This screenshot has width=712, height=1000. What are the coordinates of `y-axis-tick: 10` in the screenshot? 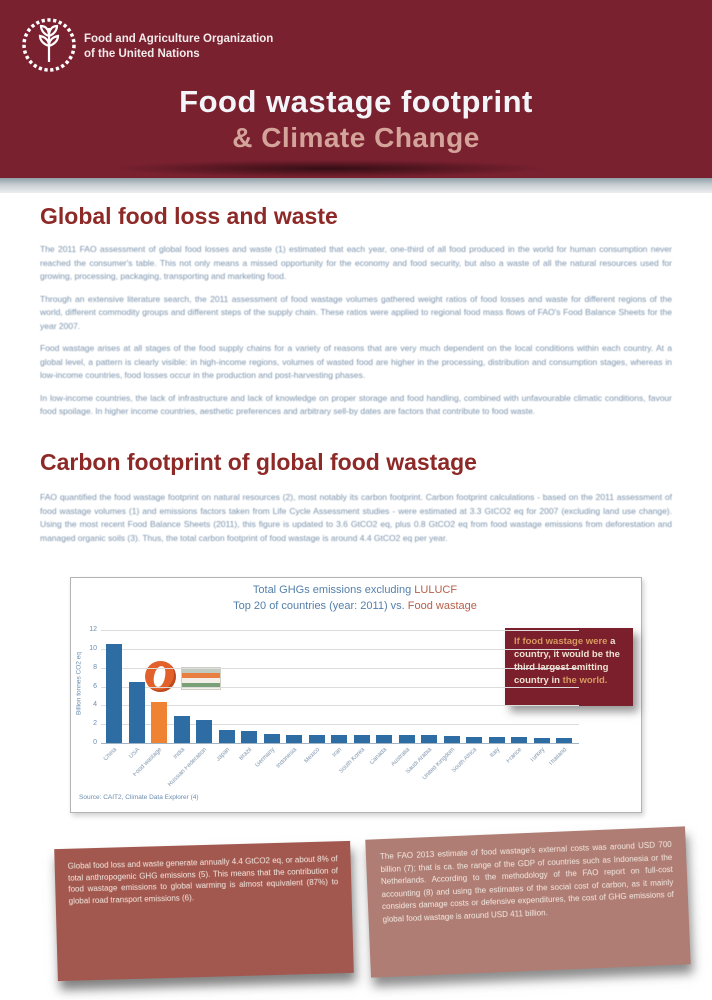 It's located at (93, 648).